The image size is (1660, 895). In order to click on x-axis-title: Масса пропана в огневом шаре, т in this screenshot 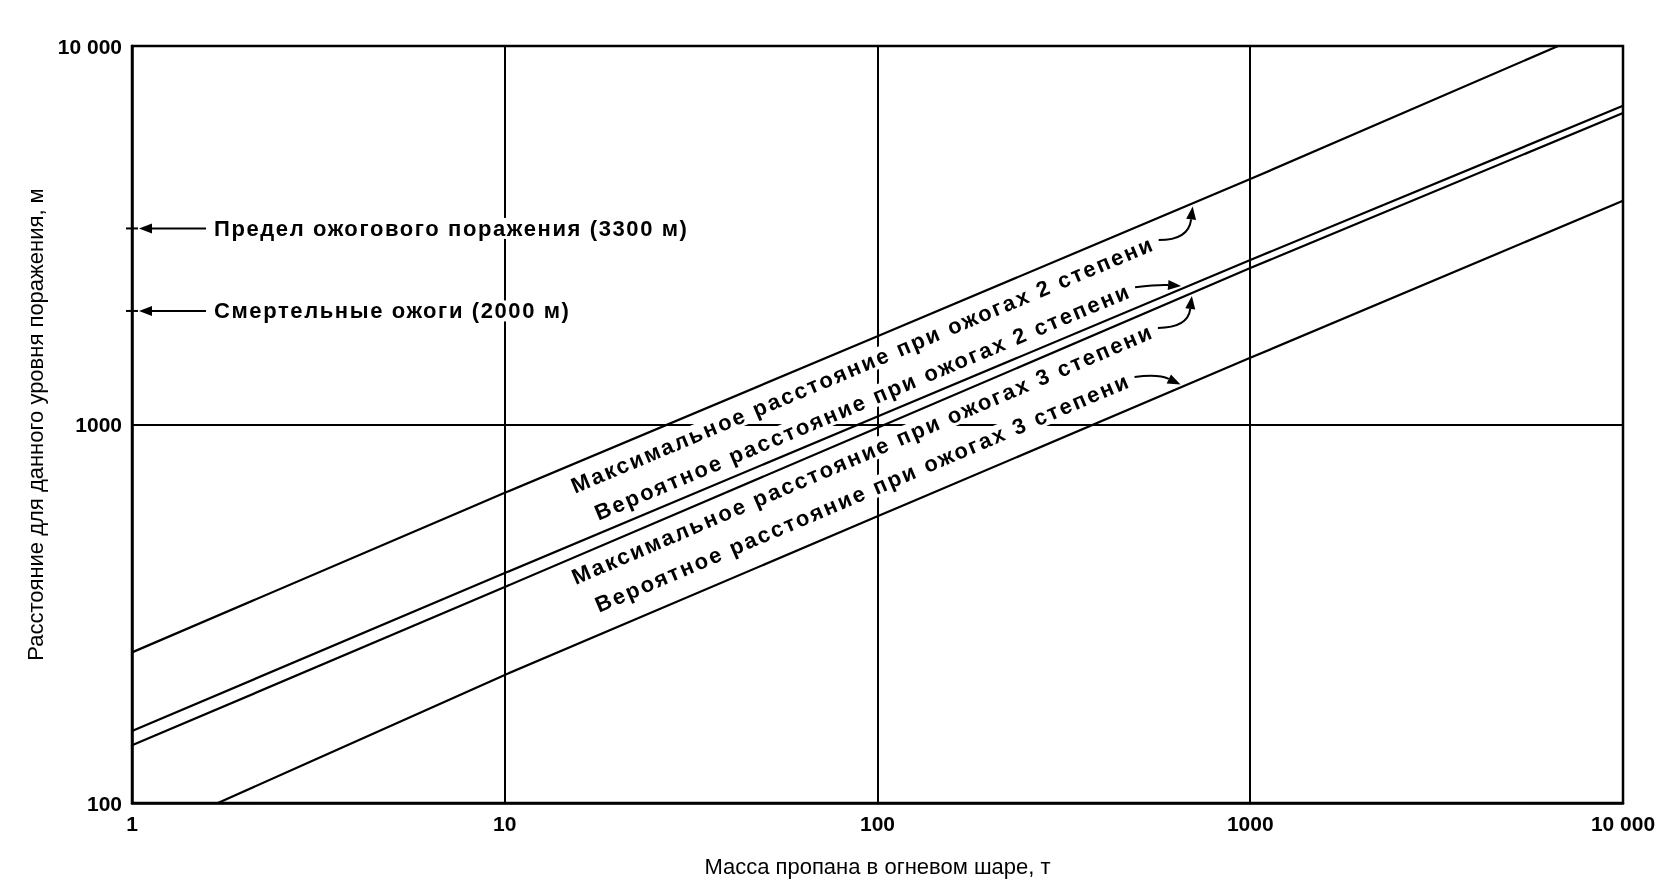, I will do `click(877, 866)`.